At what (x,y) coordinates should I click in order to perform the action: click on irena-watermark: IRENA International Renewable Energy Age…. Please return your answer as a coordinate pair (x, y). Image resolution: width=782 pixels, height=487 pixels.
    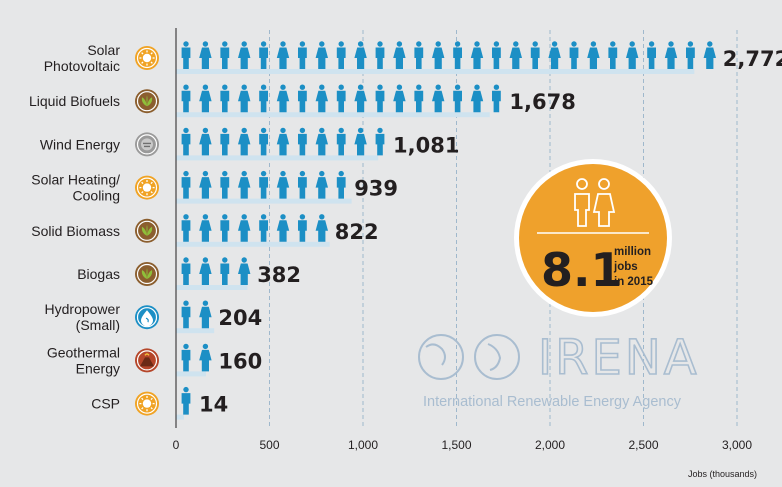
    Looking at the image, I should click on (557, 369).